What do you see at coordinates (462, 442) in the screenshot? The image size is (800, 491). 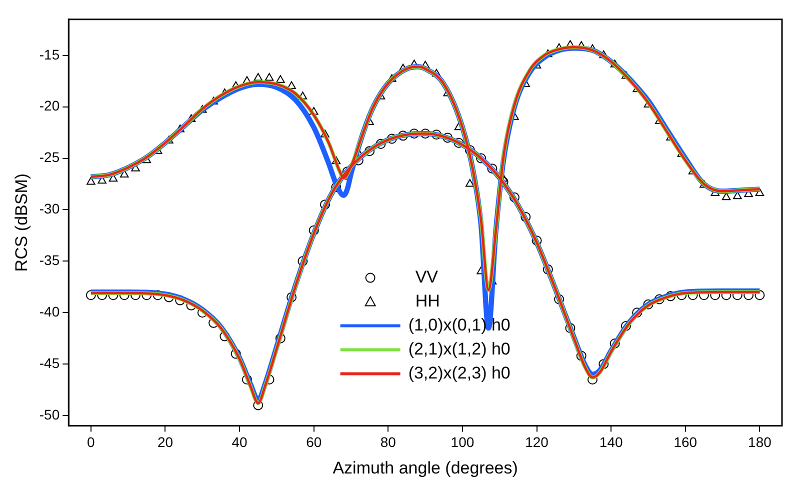 I see `x-tick-label: 100` at bounding box center [462, 442].